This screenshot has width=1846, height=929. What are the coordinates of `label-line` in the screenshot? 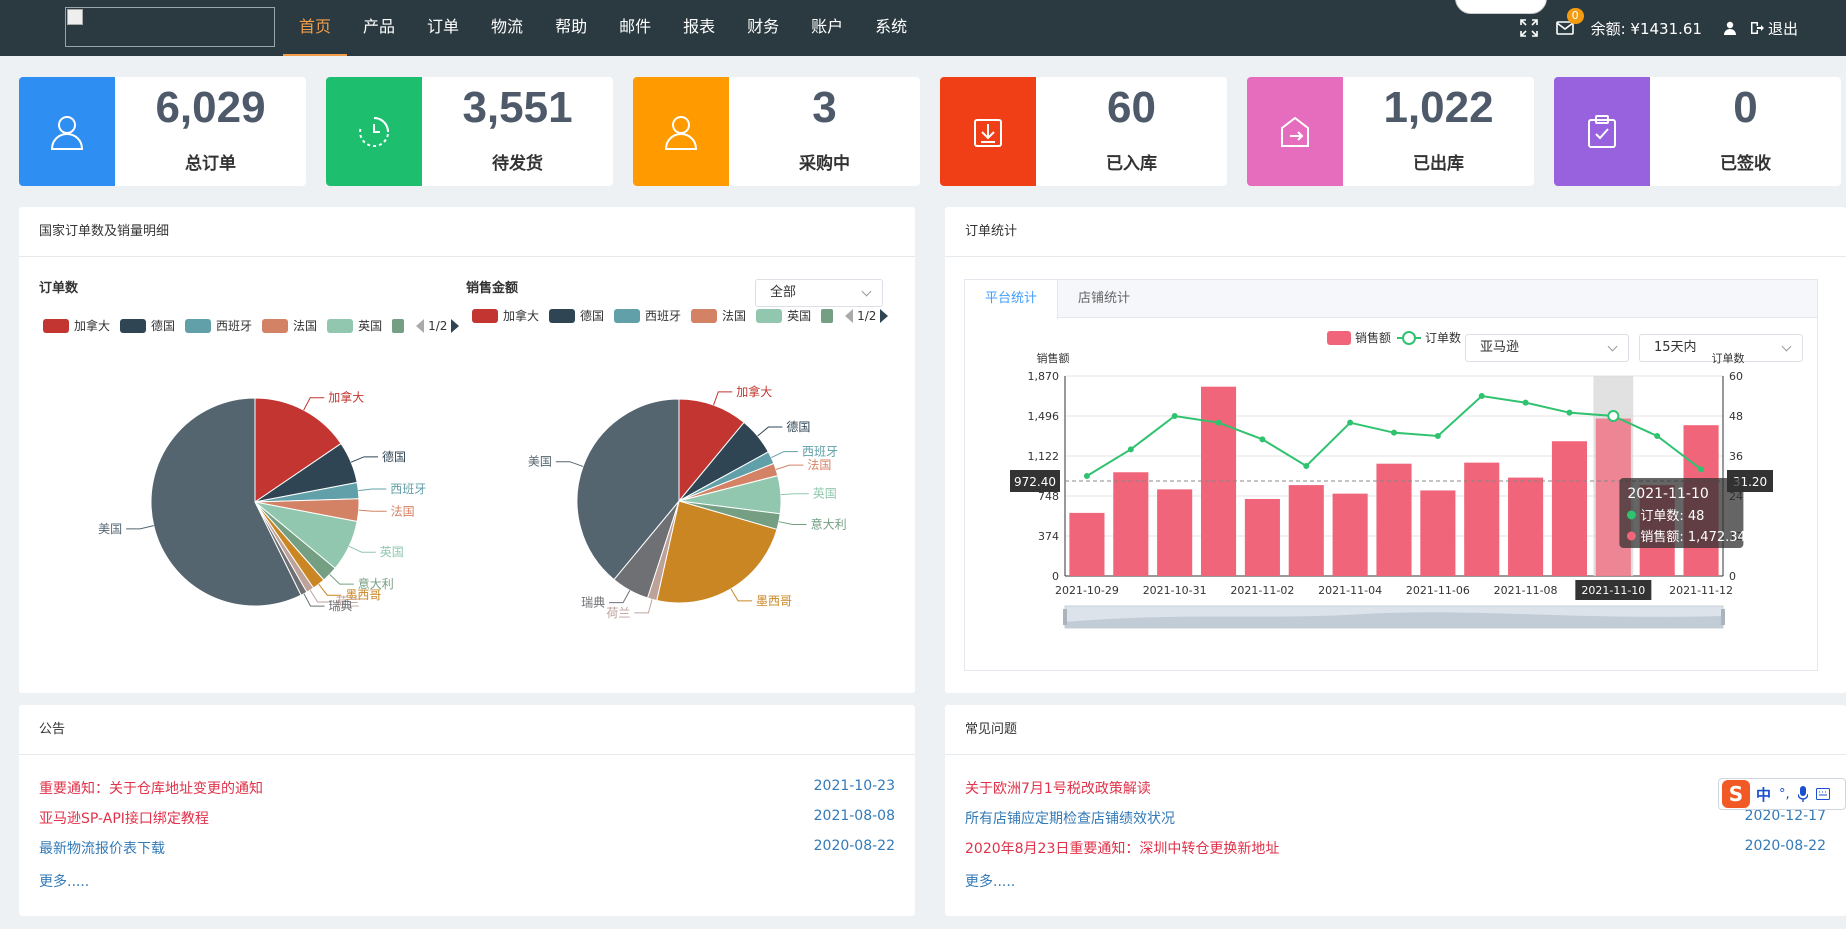 It's located at (330, 589).